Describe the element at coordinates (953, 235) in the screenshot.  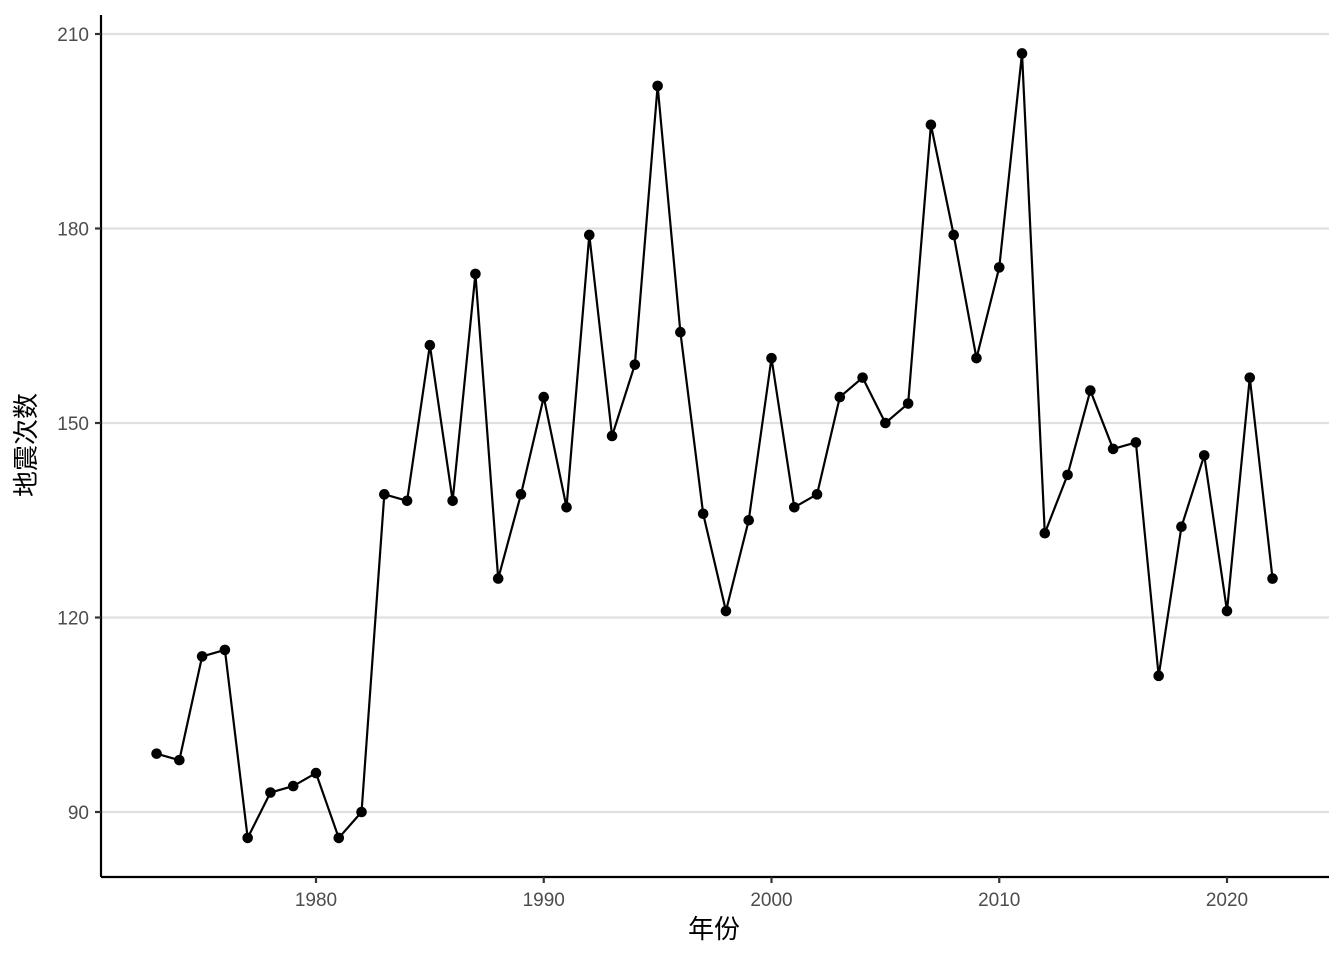
I see `data-point-2008` at that location.